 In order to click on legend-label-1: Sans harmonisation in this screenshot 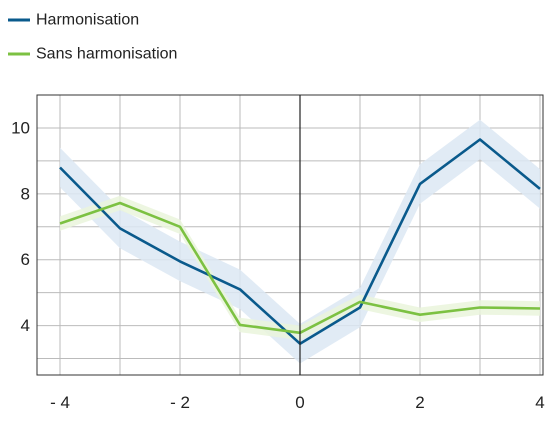, I will do `click(106, 54)`.